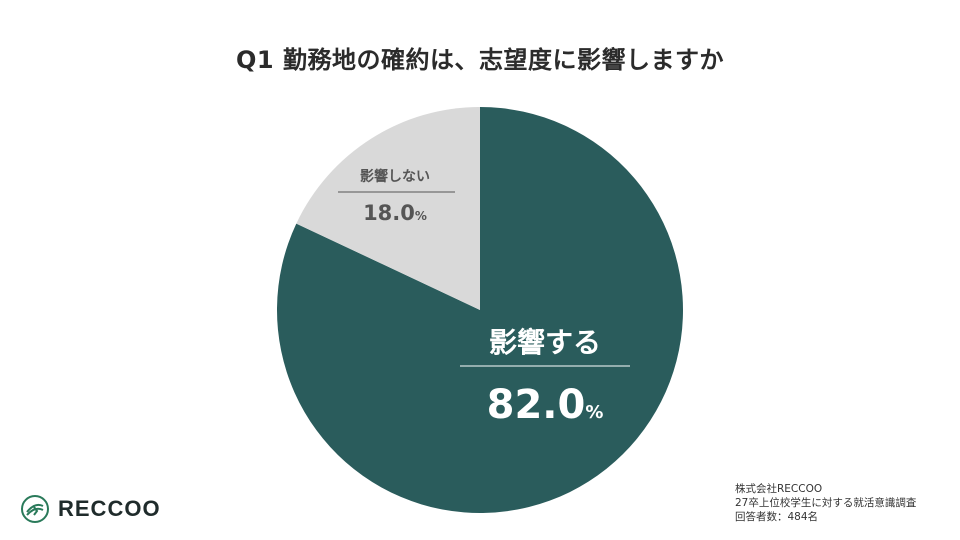 This screenshot has height=540, width=960. What do you see at coordinates (395, 213) in the screenshot?
I see `slice-label-value: 18.0%` at bounding box center [395, 213].